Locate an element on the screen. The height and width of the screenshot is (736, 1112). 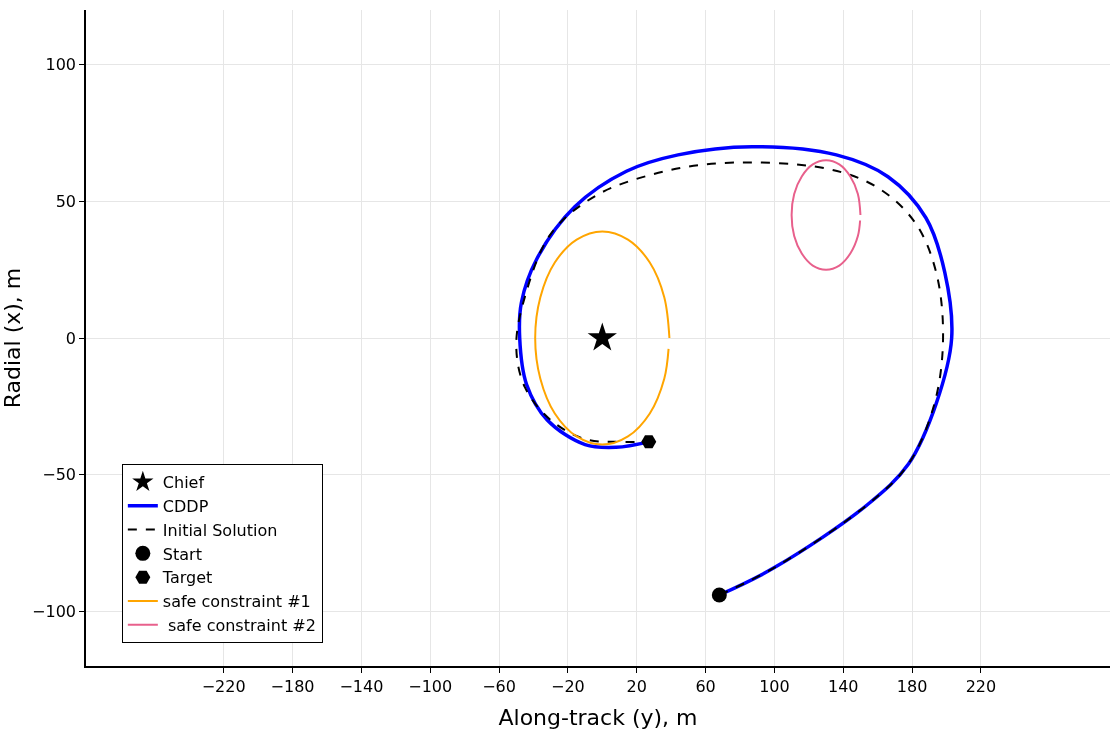
x-tick-label: −20 is located at coordinates (568, 686).